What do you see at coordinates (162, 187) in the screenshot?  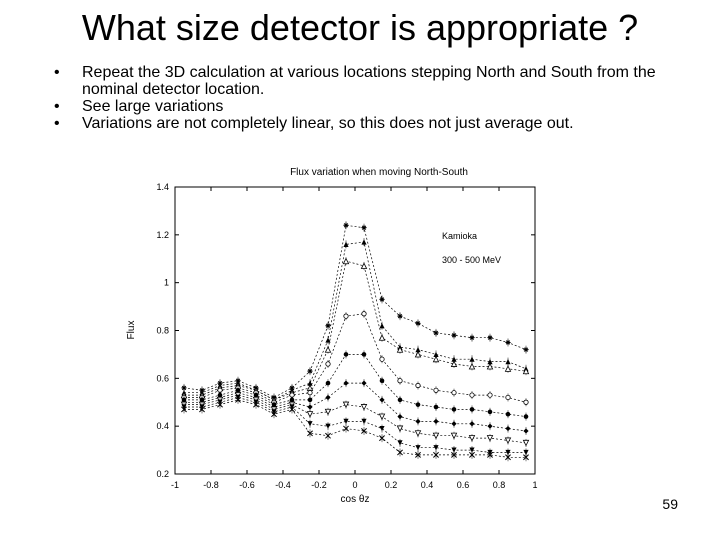 I see `y-tick-label: 1.4` at bounding box center [162, 187].